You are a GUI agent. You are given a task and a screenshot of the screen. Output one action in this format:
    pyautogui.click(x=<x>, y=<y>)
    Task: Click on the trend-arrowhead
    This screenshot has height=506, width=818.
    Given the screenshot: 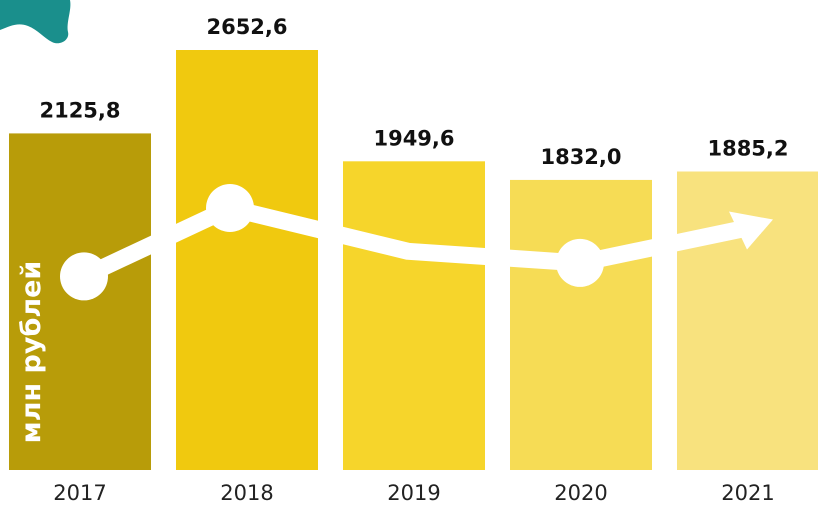 What is the action you would take?
    pyautogui.click(x=751, y=230)
    